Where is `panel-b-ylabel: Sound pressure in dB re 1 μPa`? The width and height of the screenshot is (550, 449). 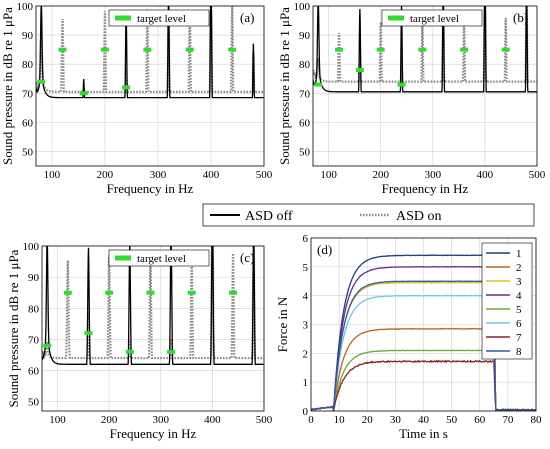
panel-b-ylabel: Sound pressure in dB re 1 μPa is located at coordinates (284, 86).